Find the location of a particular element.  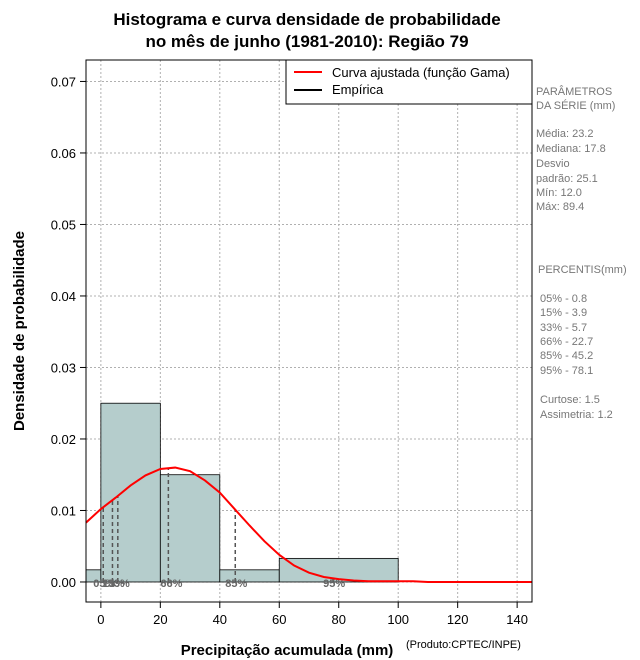

x-axis-label: Precipitação acumulada (mm) is located at coordinates (287, 650).